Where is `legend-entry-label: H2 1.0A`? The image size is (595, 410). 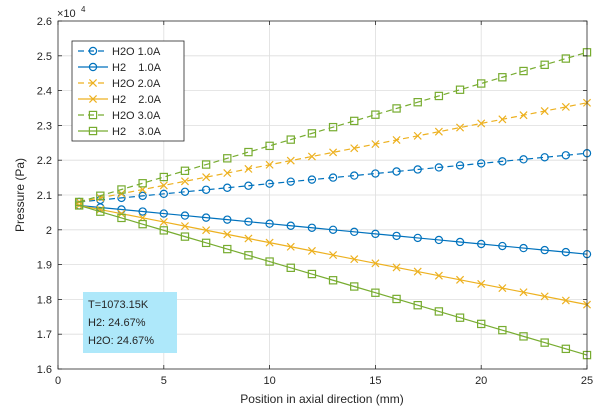 legend-entry-label: H2 1.0A is located at coordinates (137, 68).